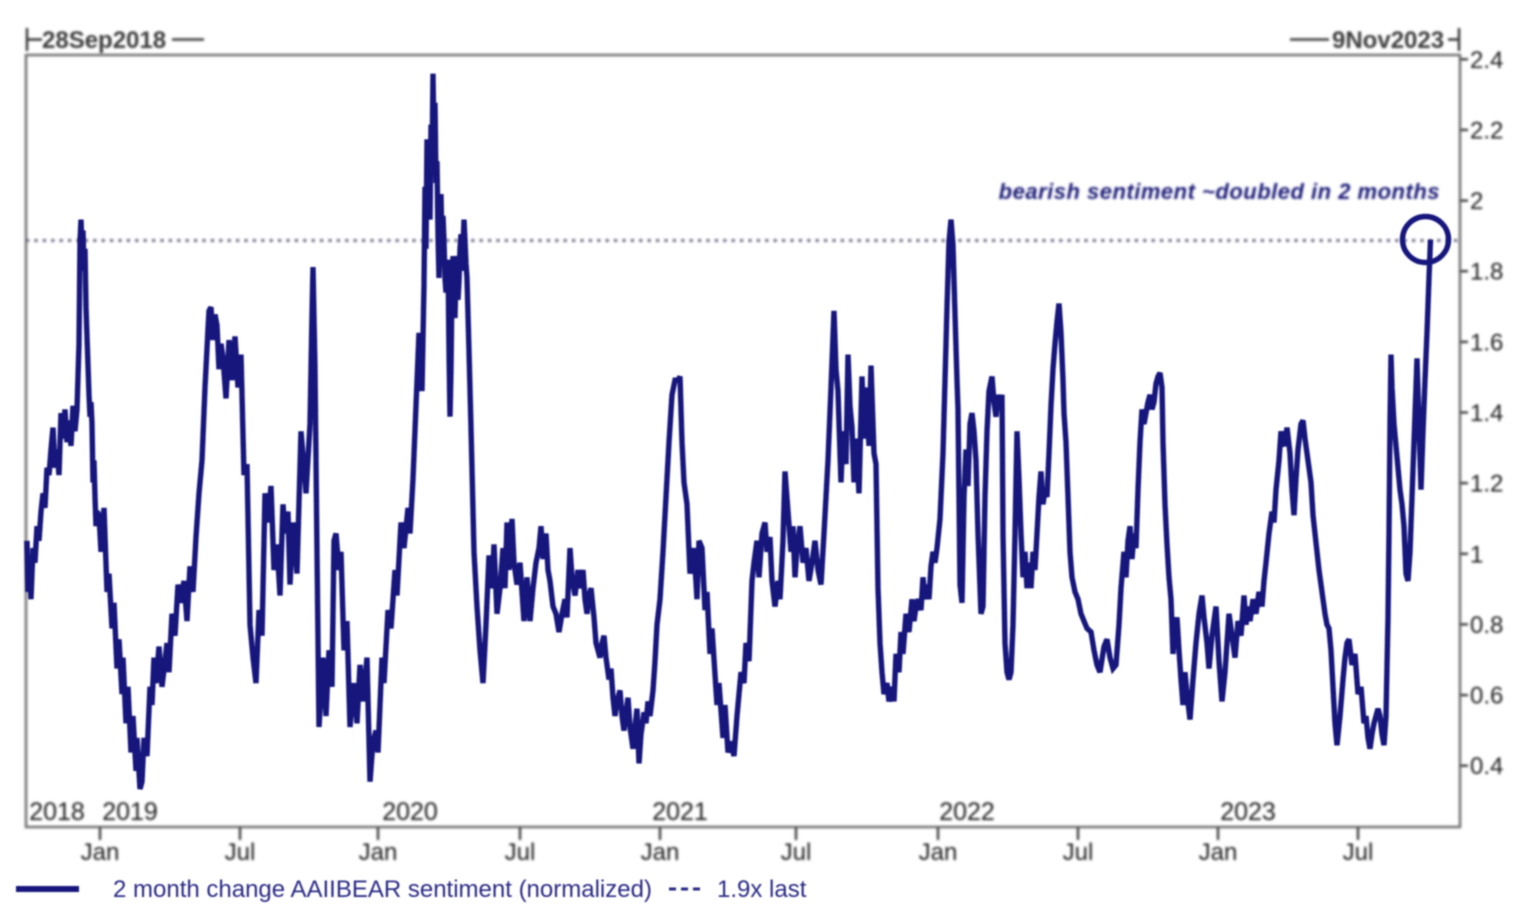 This screenshot has height=919, width=1536. What do you see at coordinates (1476, 554) in the screenshot?
I see `svg-text: 1` at bounding box center [1476, 554].